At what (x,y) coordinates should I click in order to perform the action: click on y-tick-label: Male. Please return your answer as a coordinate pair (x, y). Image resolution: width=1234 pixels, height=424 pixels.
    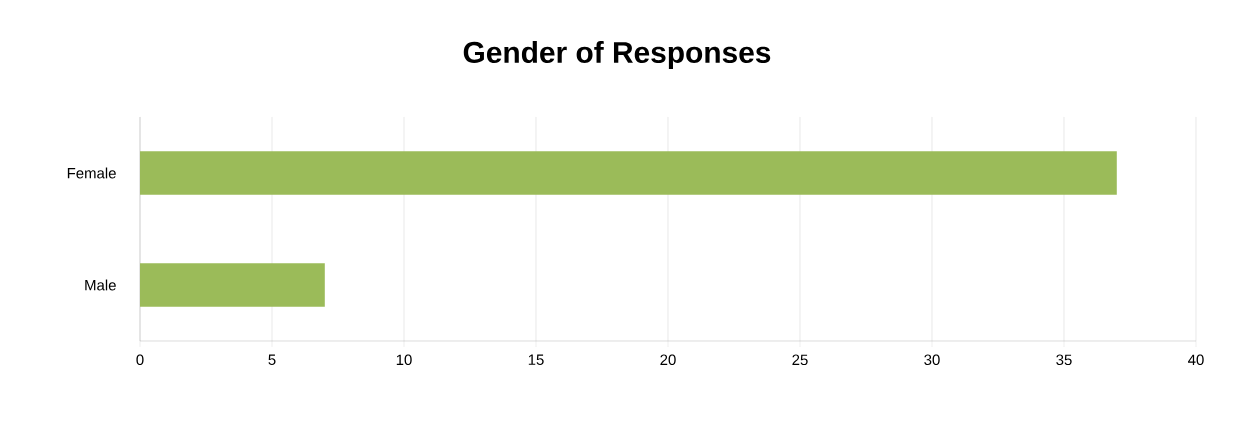
    Looking at the image, I should click on (100, 285).